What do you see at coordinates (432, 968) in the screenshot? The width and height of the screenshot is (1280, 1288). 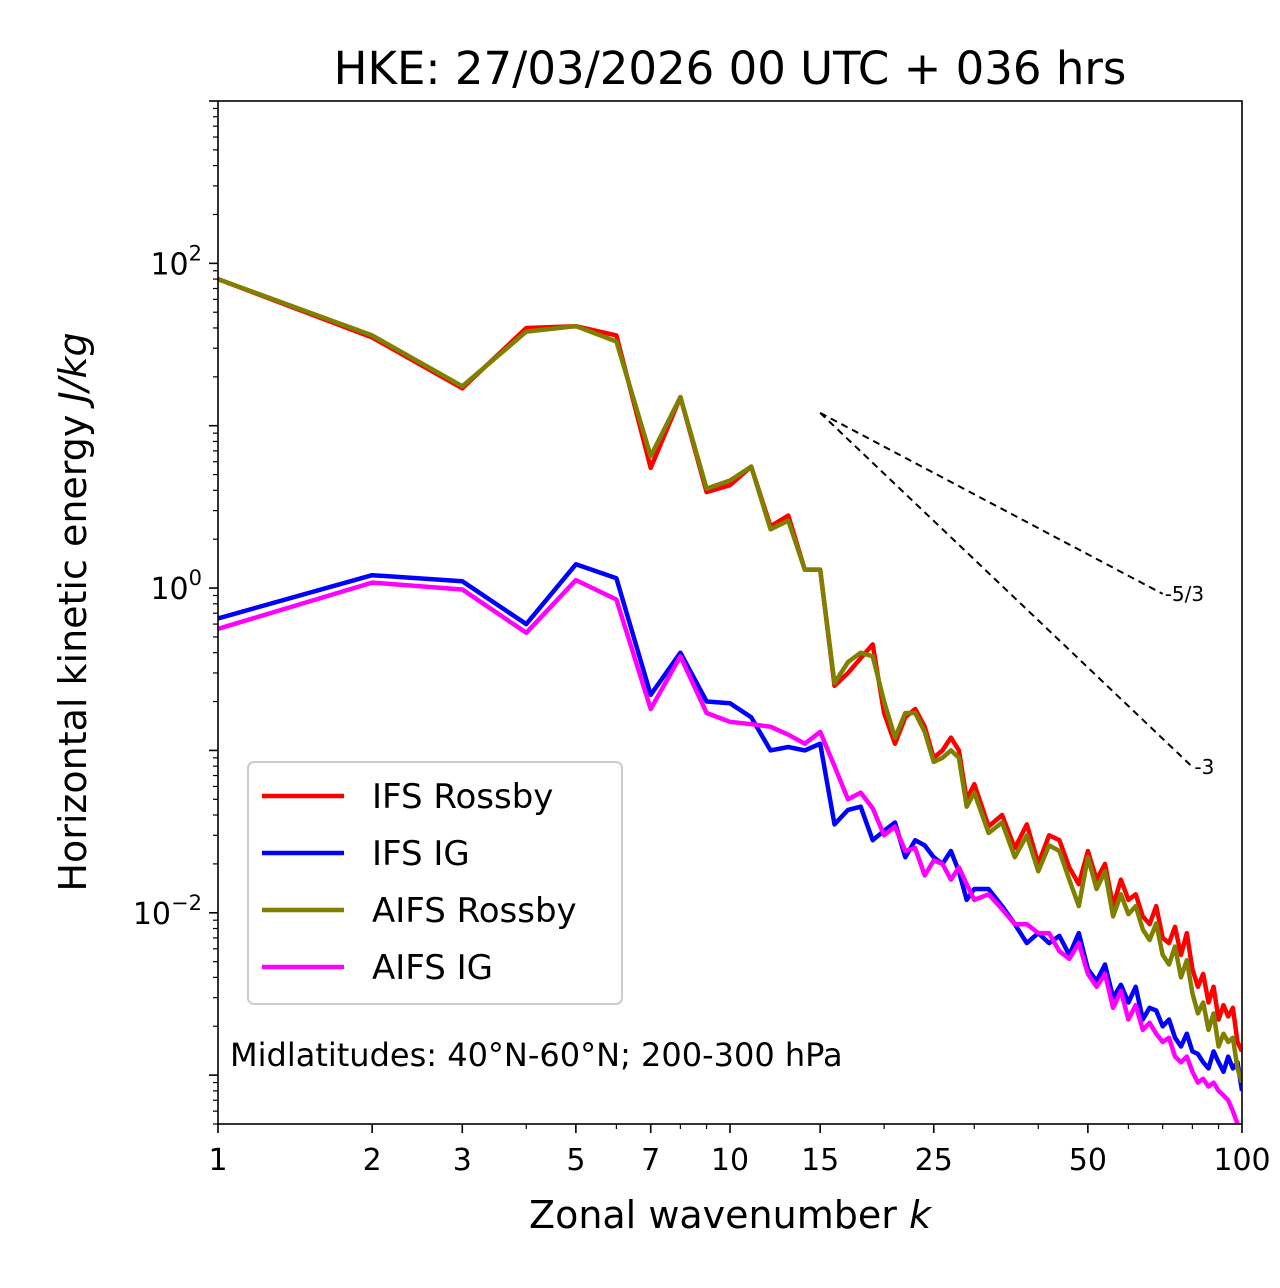 I see `legend-label: AIFS IG` at bounding box center [432, 968].